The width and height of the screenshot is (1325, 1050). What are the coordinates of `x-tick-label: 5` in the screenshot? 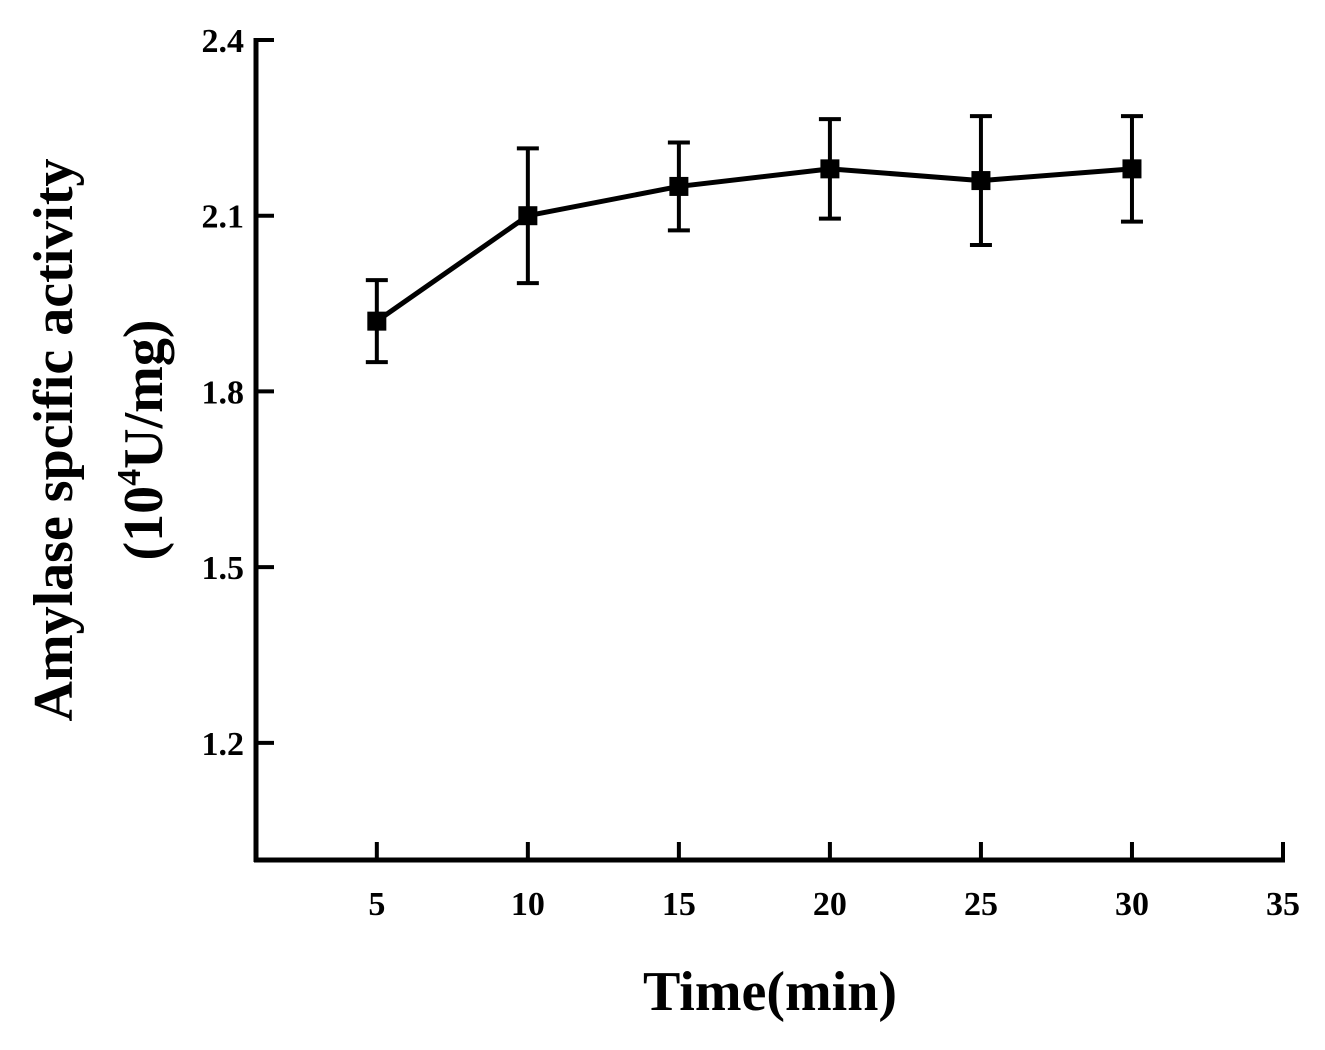 It's located at (376, 904).